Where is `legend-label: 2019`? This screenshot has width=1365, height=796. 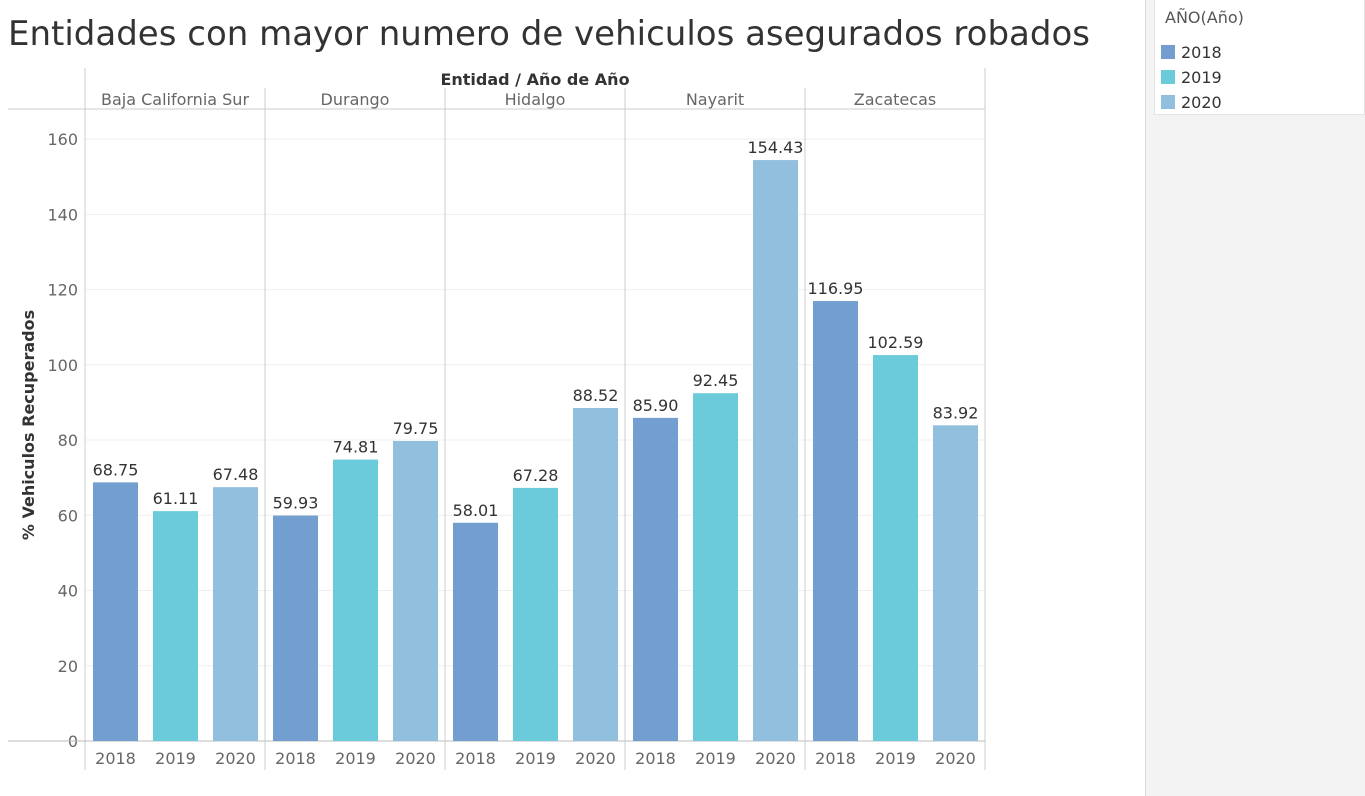
legend-label: 2019 is located at coordinates (1201, 77).